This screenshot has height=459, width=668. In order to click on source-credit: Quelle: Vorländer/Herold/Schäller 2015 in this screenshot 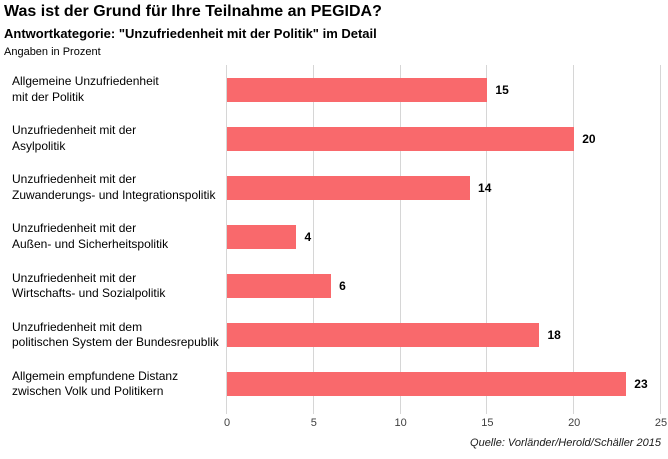, I will do `click(565, 443)`.